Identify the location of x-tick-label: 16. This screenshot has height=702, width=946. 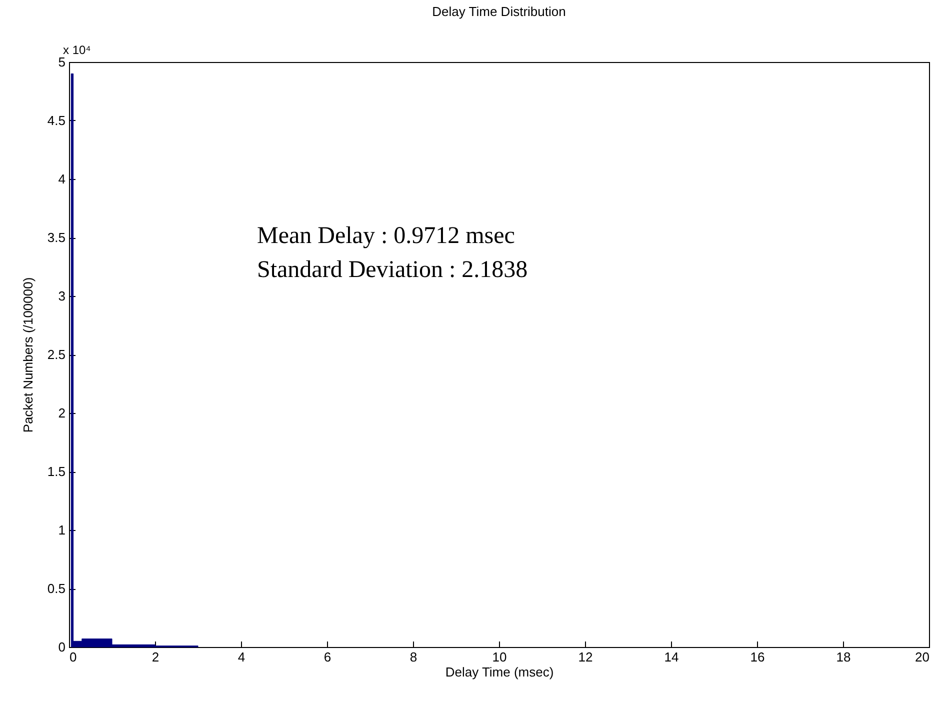
(757, 657).